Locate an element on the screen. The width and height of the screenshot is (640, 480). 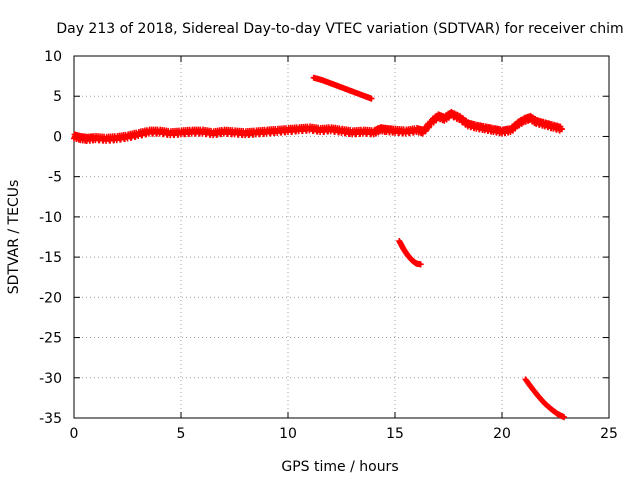
y-tick-label: -10 is located at coordinates (50, 218).